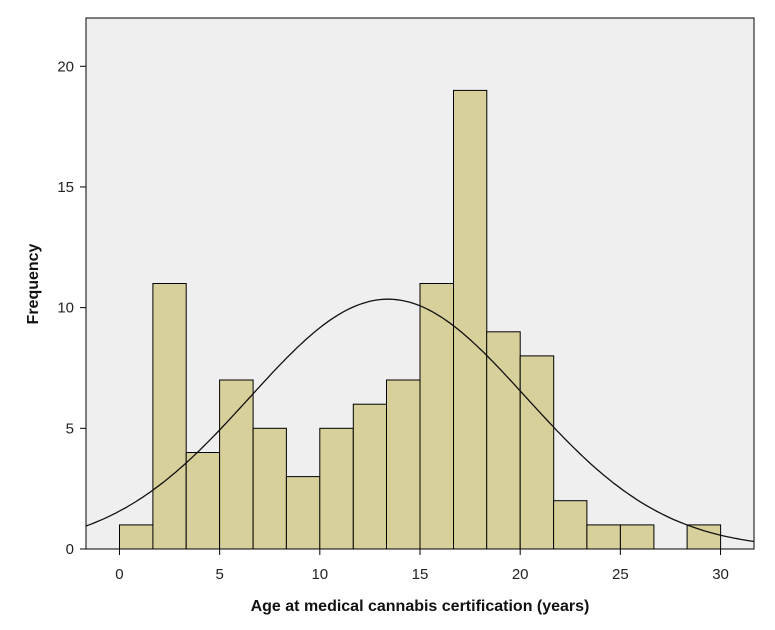  Describe the element at coordinates (420, 574) in the screenshot. I see `x-tick-label-15: 15` at that location.